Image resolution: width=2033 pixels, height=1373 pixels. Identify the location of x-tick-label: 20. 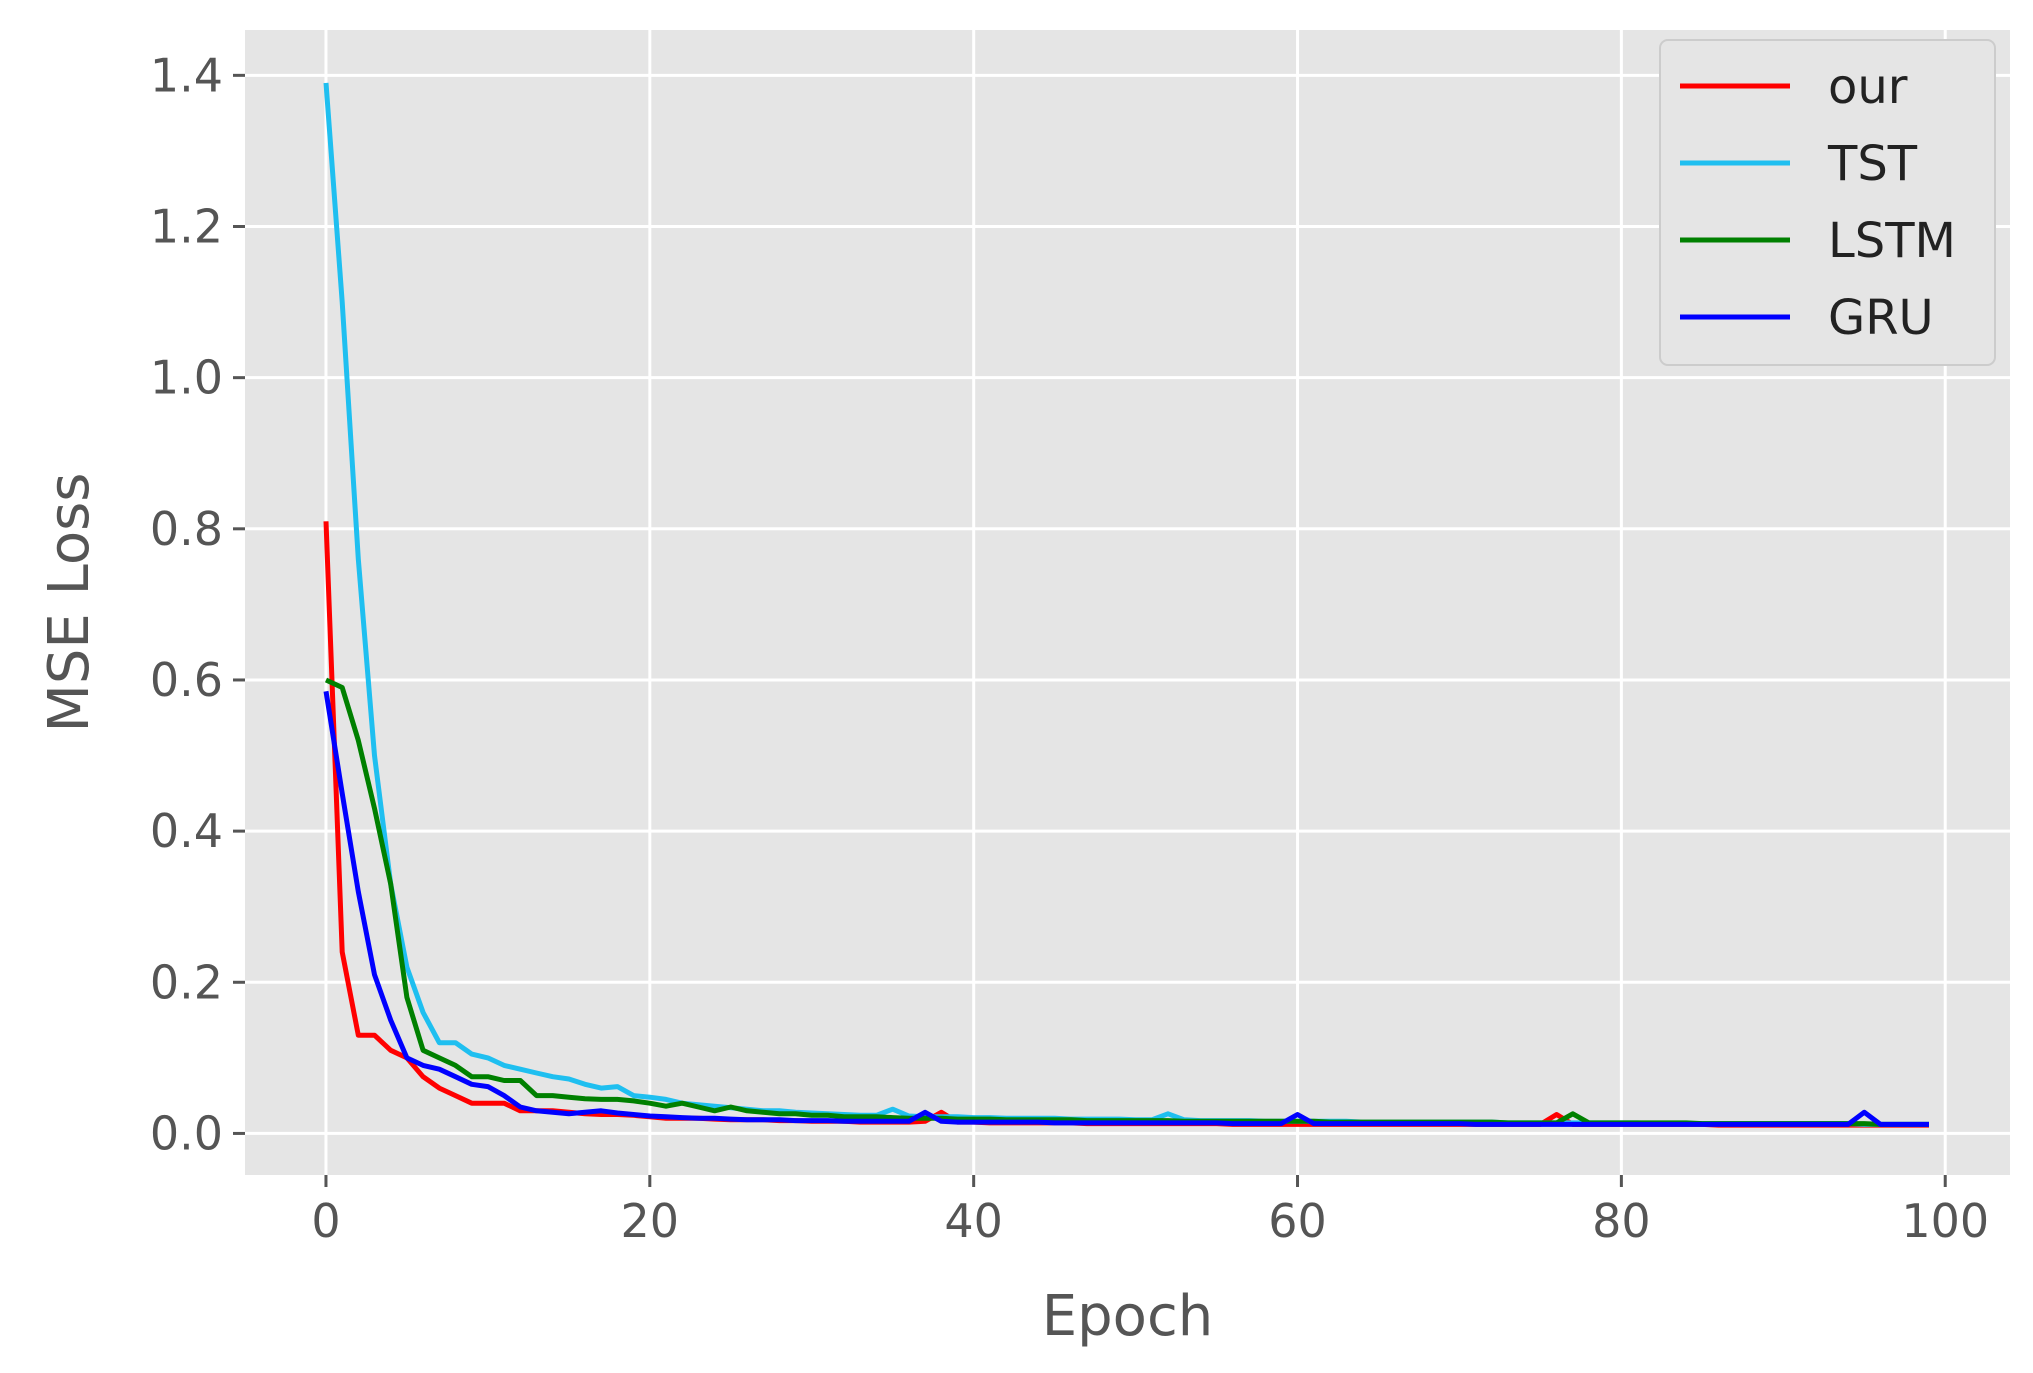
(650, 1221).